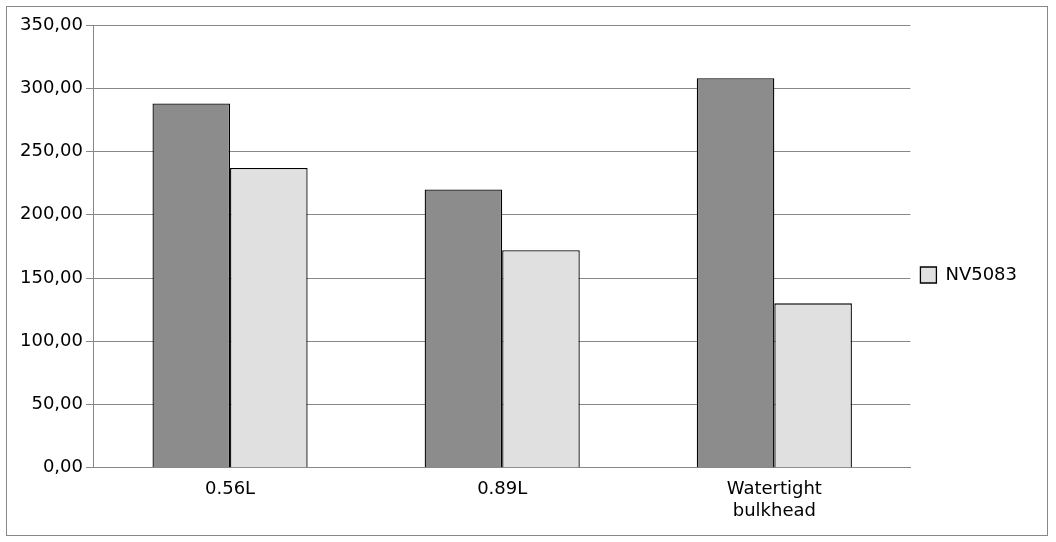  I want to click on y-tick-label: 350,00, so click(51, 23).